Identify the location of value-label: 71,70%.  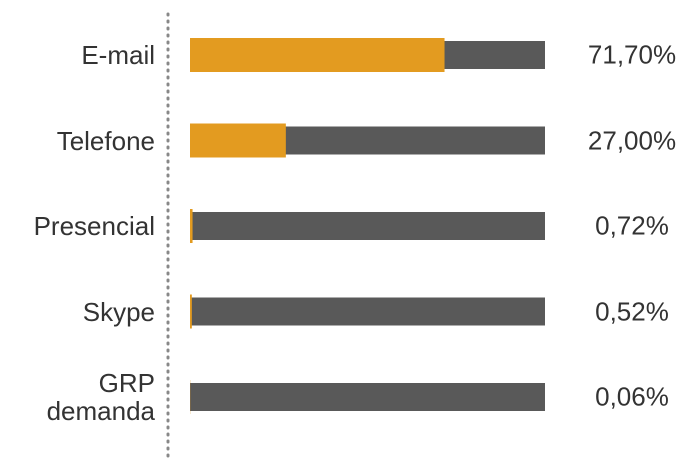
(632, 54).